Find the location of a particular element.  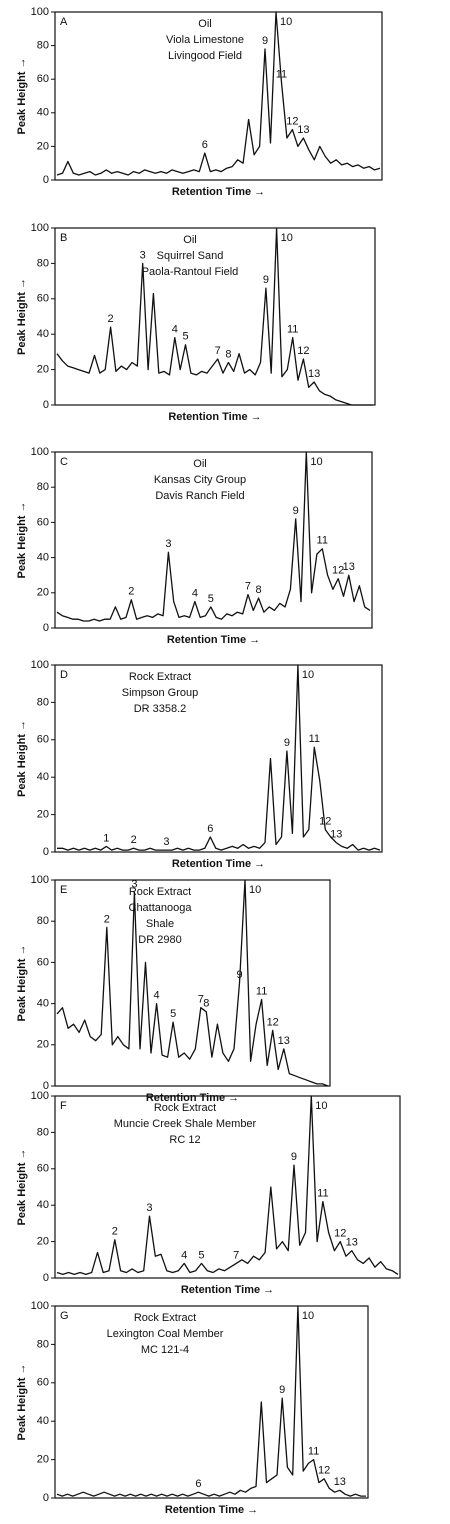

panel-letter: C is located at coordinates (64, 462).